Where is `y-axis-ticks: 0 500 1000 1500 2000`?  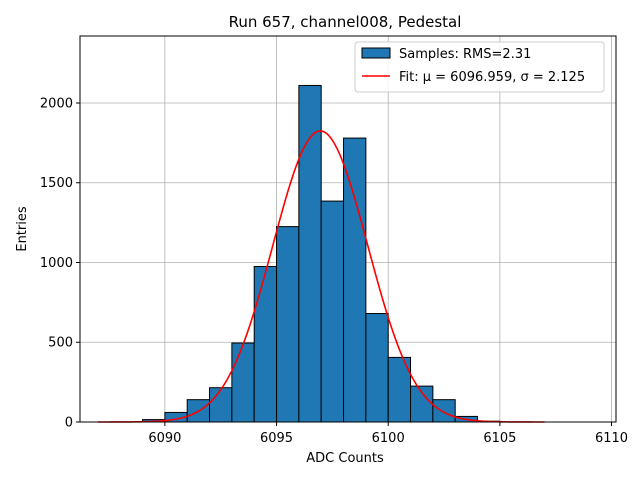
y-axis-ticks: 0 500 1000 1500 2000 is located at coordinates (60, 263).